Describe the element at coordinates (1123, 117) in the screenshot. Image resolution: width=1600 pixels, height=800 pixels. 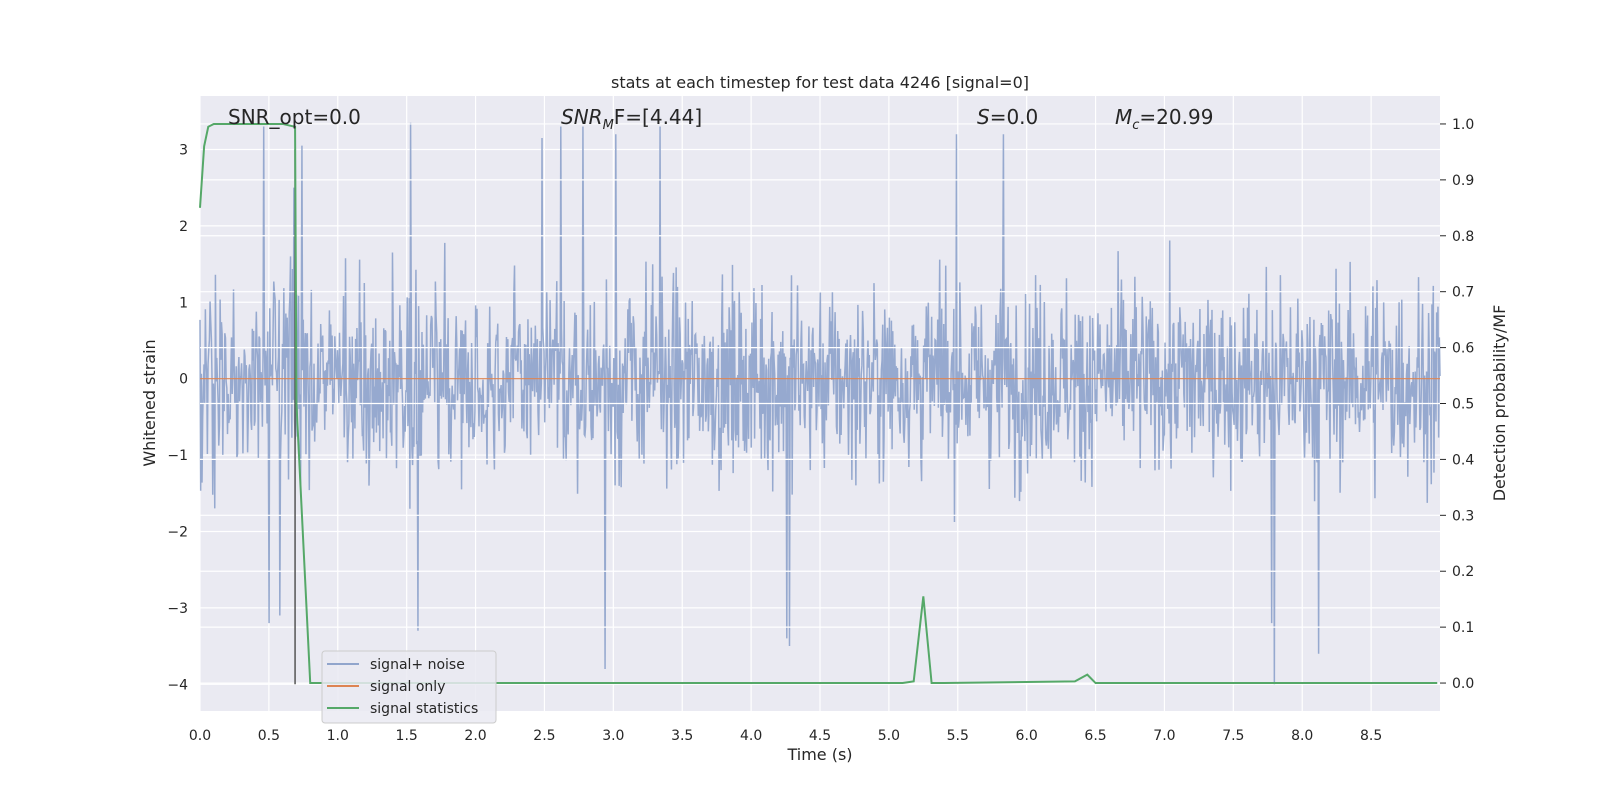
I see `annotation-mc-main: M` at that location.